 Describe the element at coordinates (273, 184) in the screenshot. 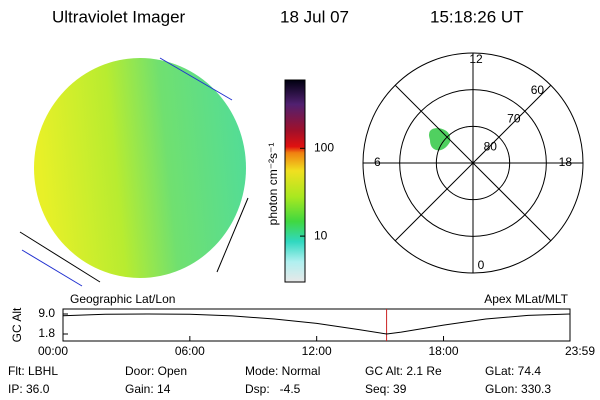

I see `colorbar-label: photon cm⁻²s⁻¹` at that location.